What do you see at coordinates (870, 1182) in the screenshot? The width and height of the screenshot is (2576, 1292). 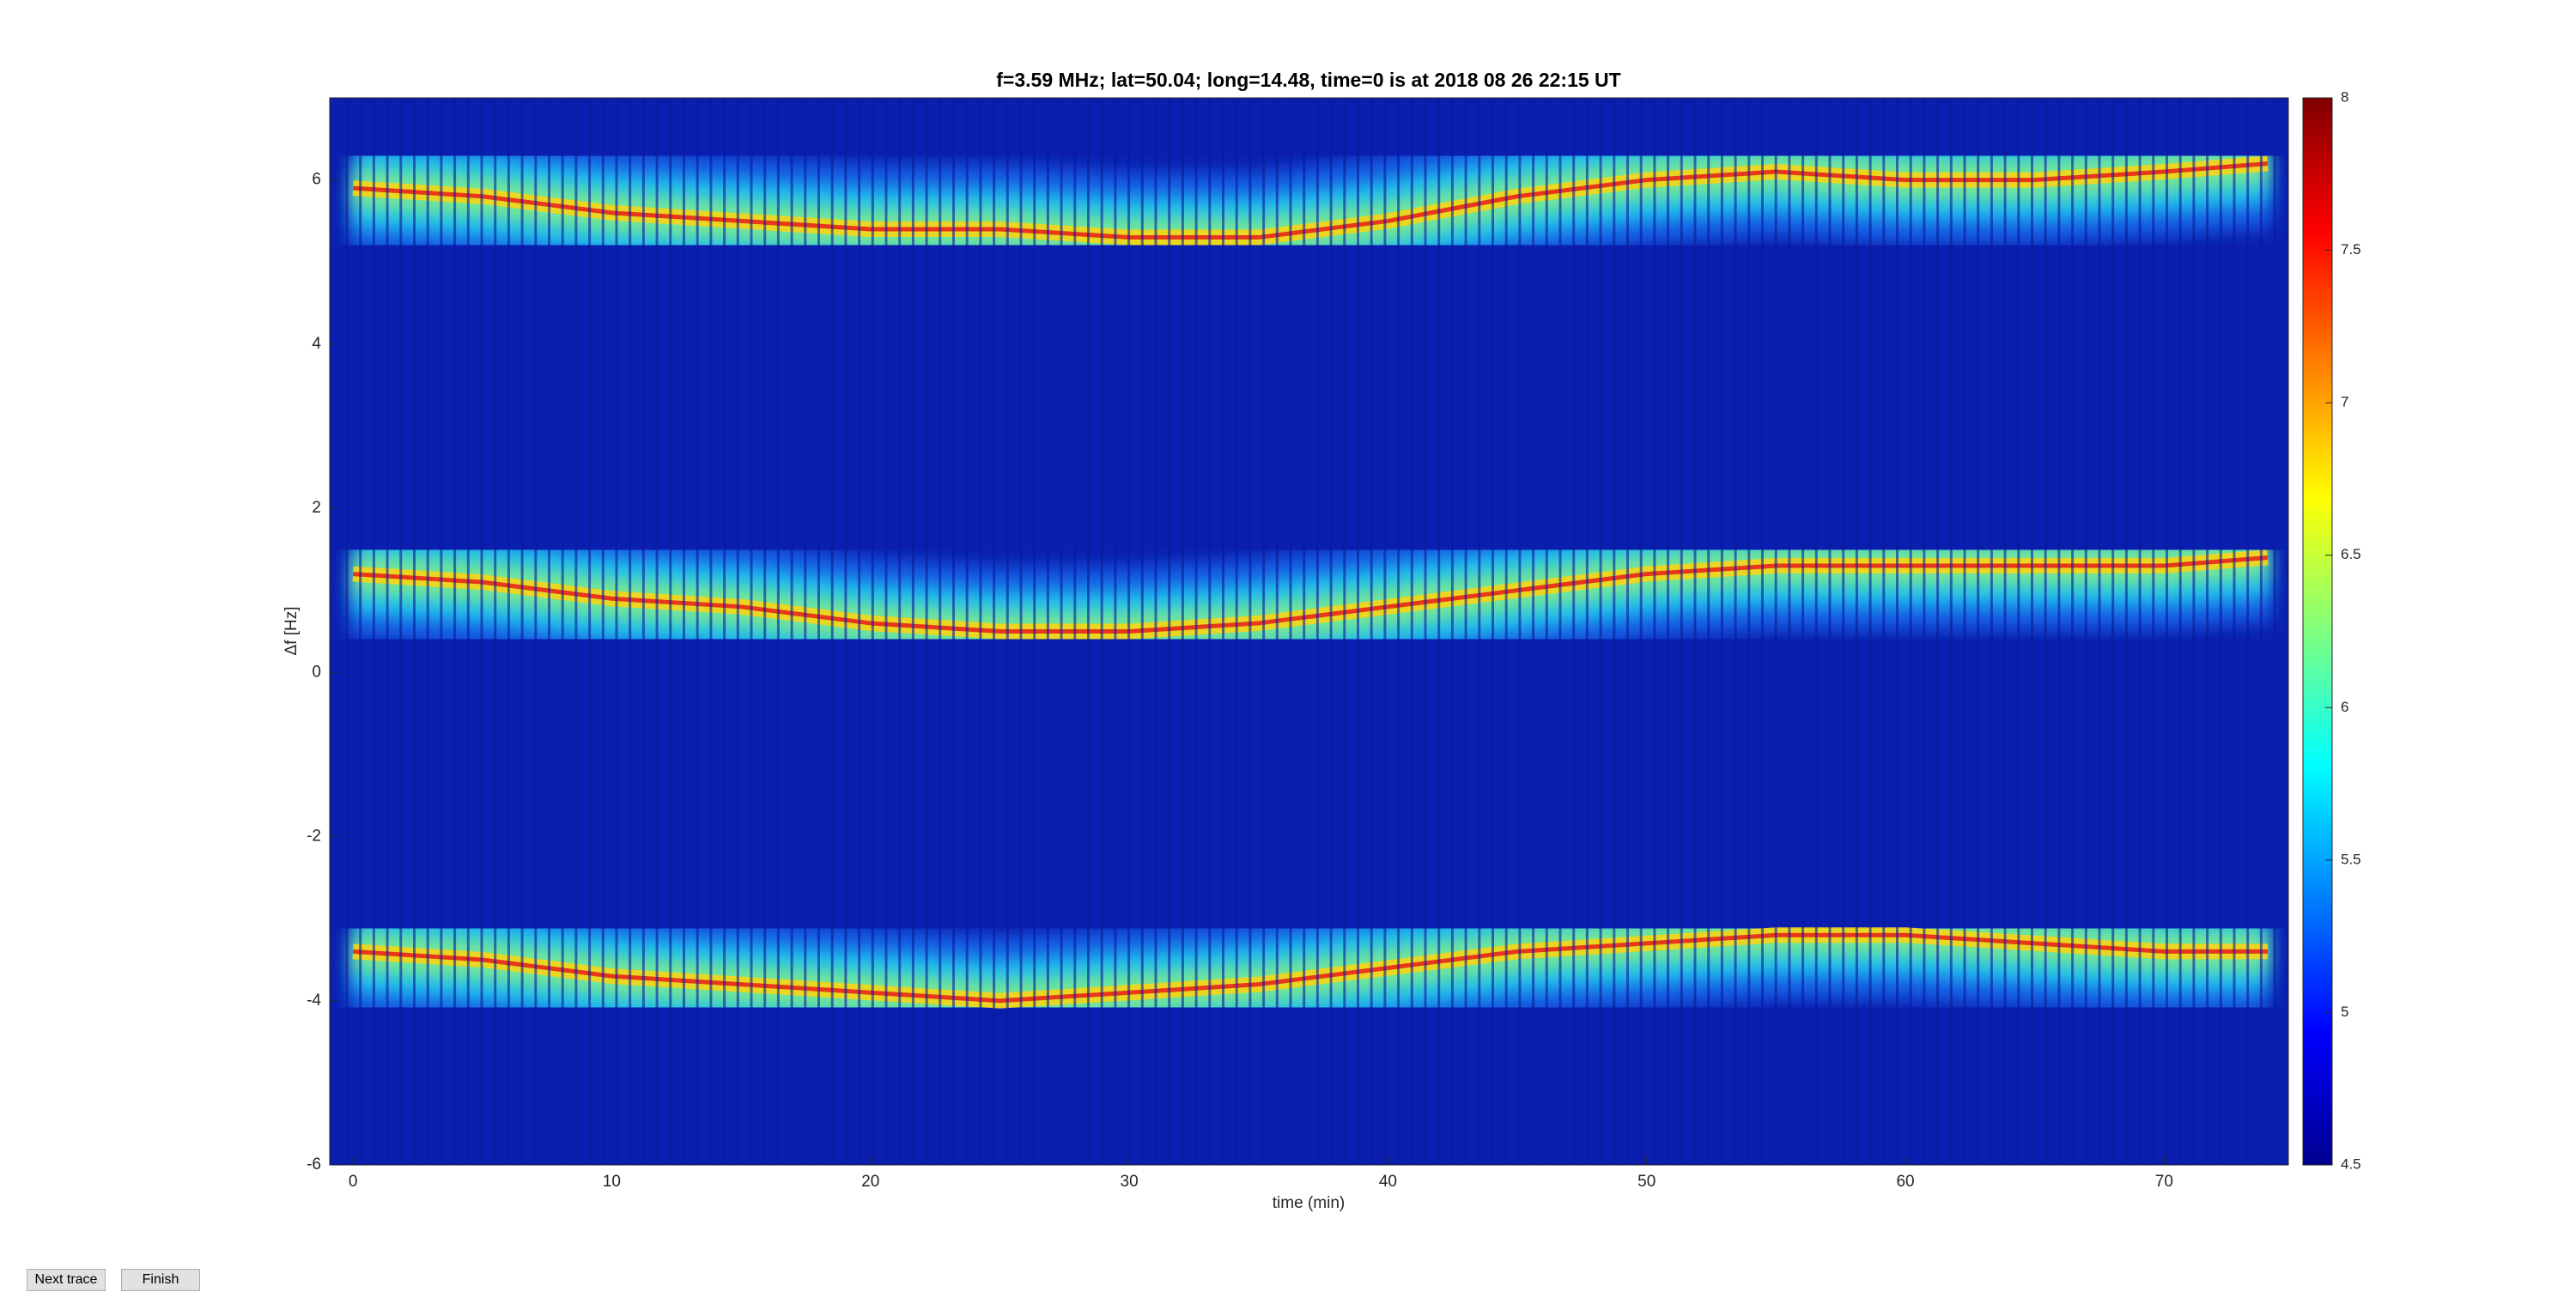 I see `x-tick-label: 20` at bounding box center [870, 1182].